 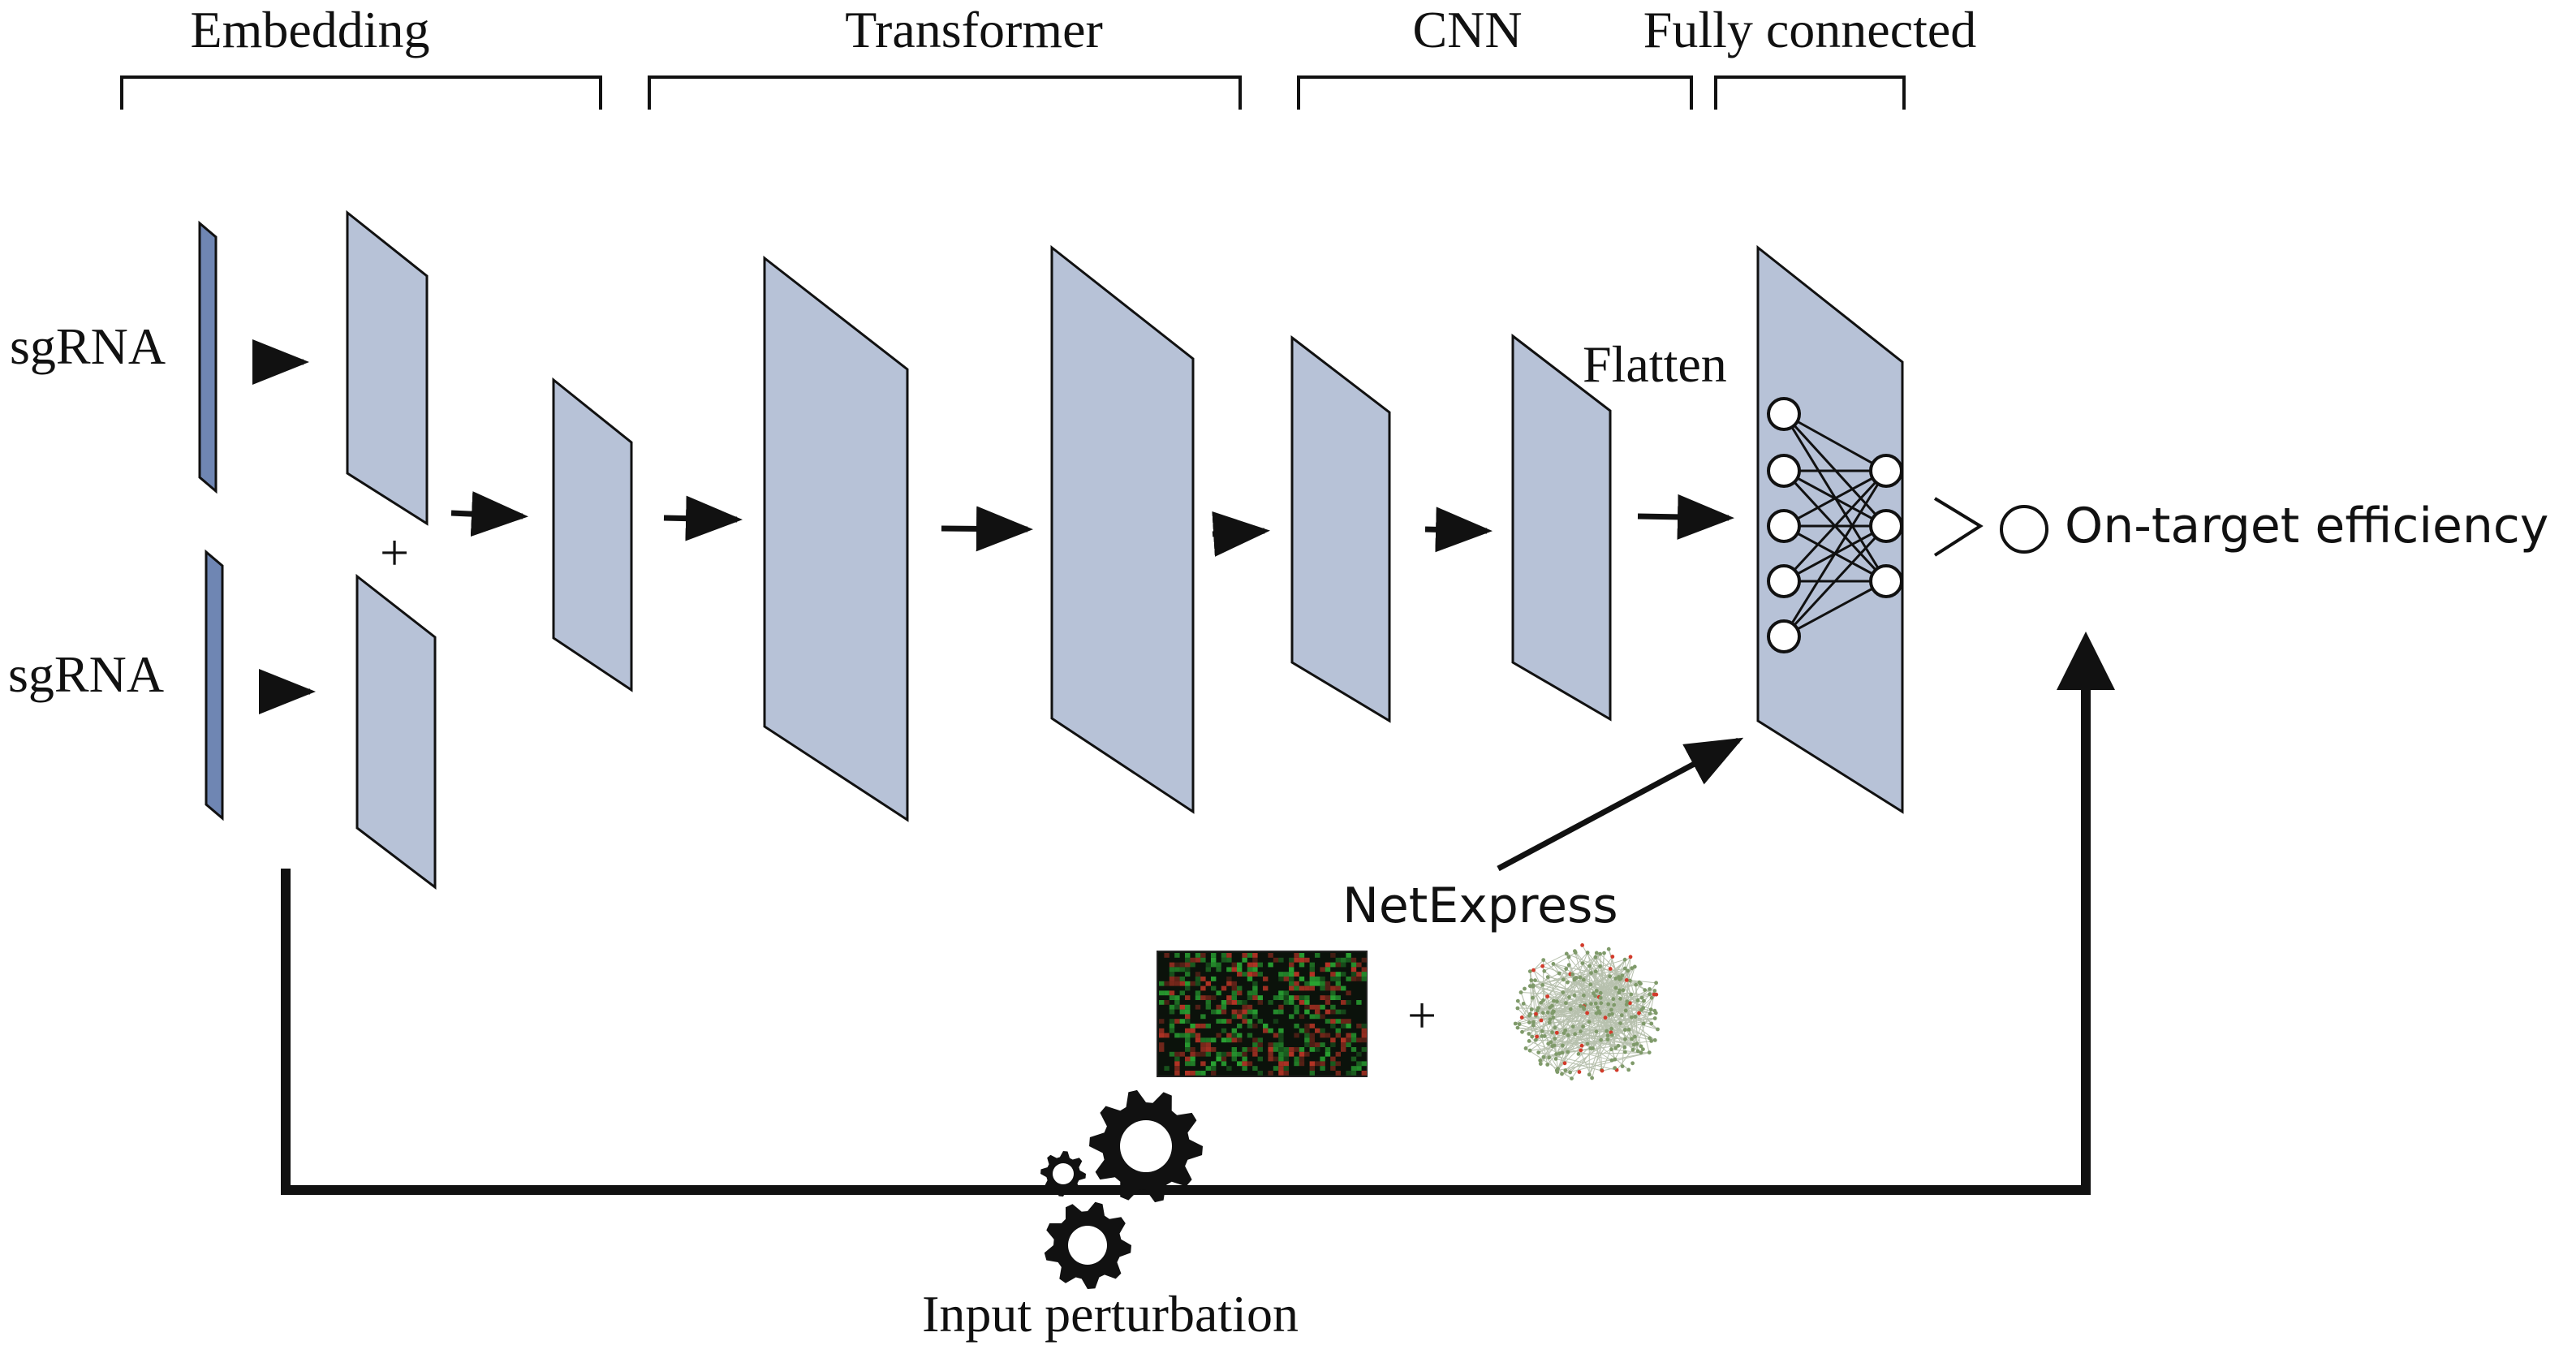 What do you see at coordinates (1784, 636) in the screenshot?
I see `nn-input-node` at bounding box center [1784, 636].